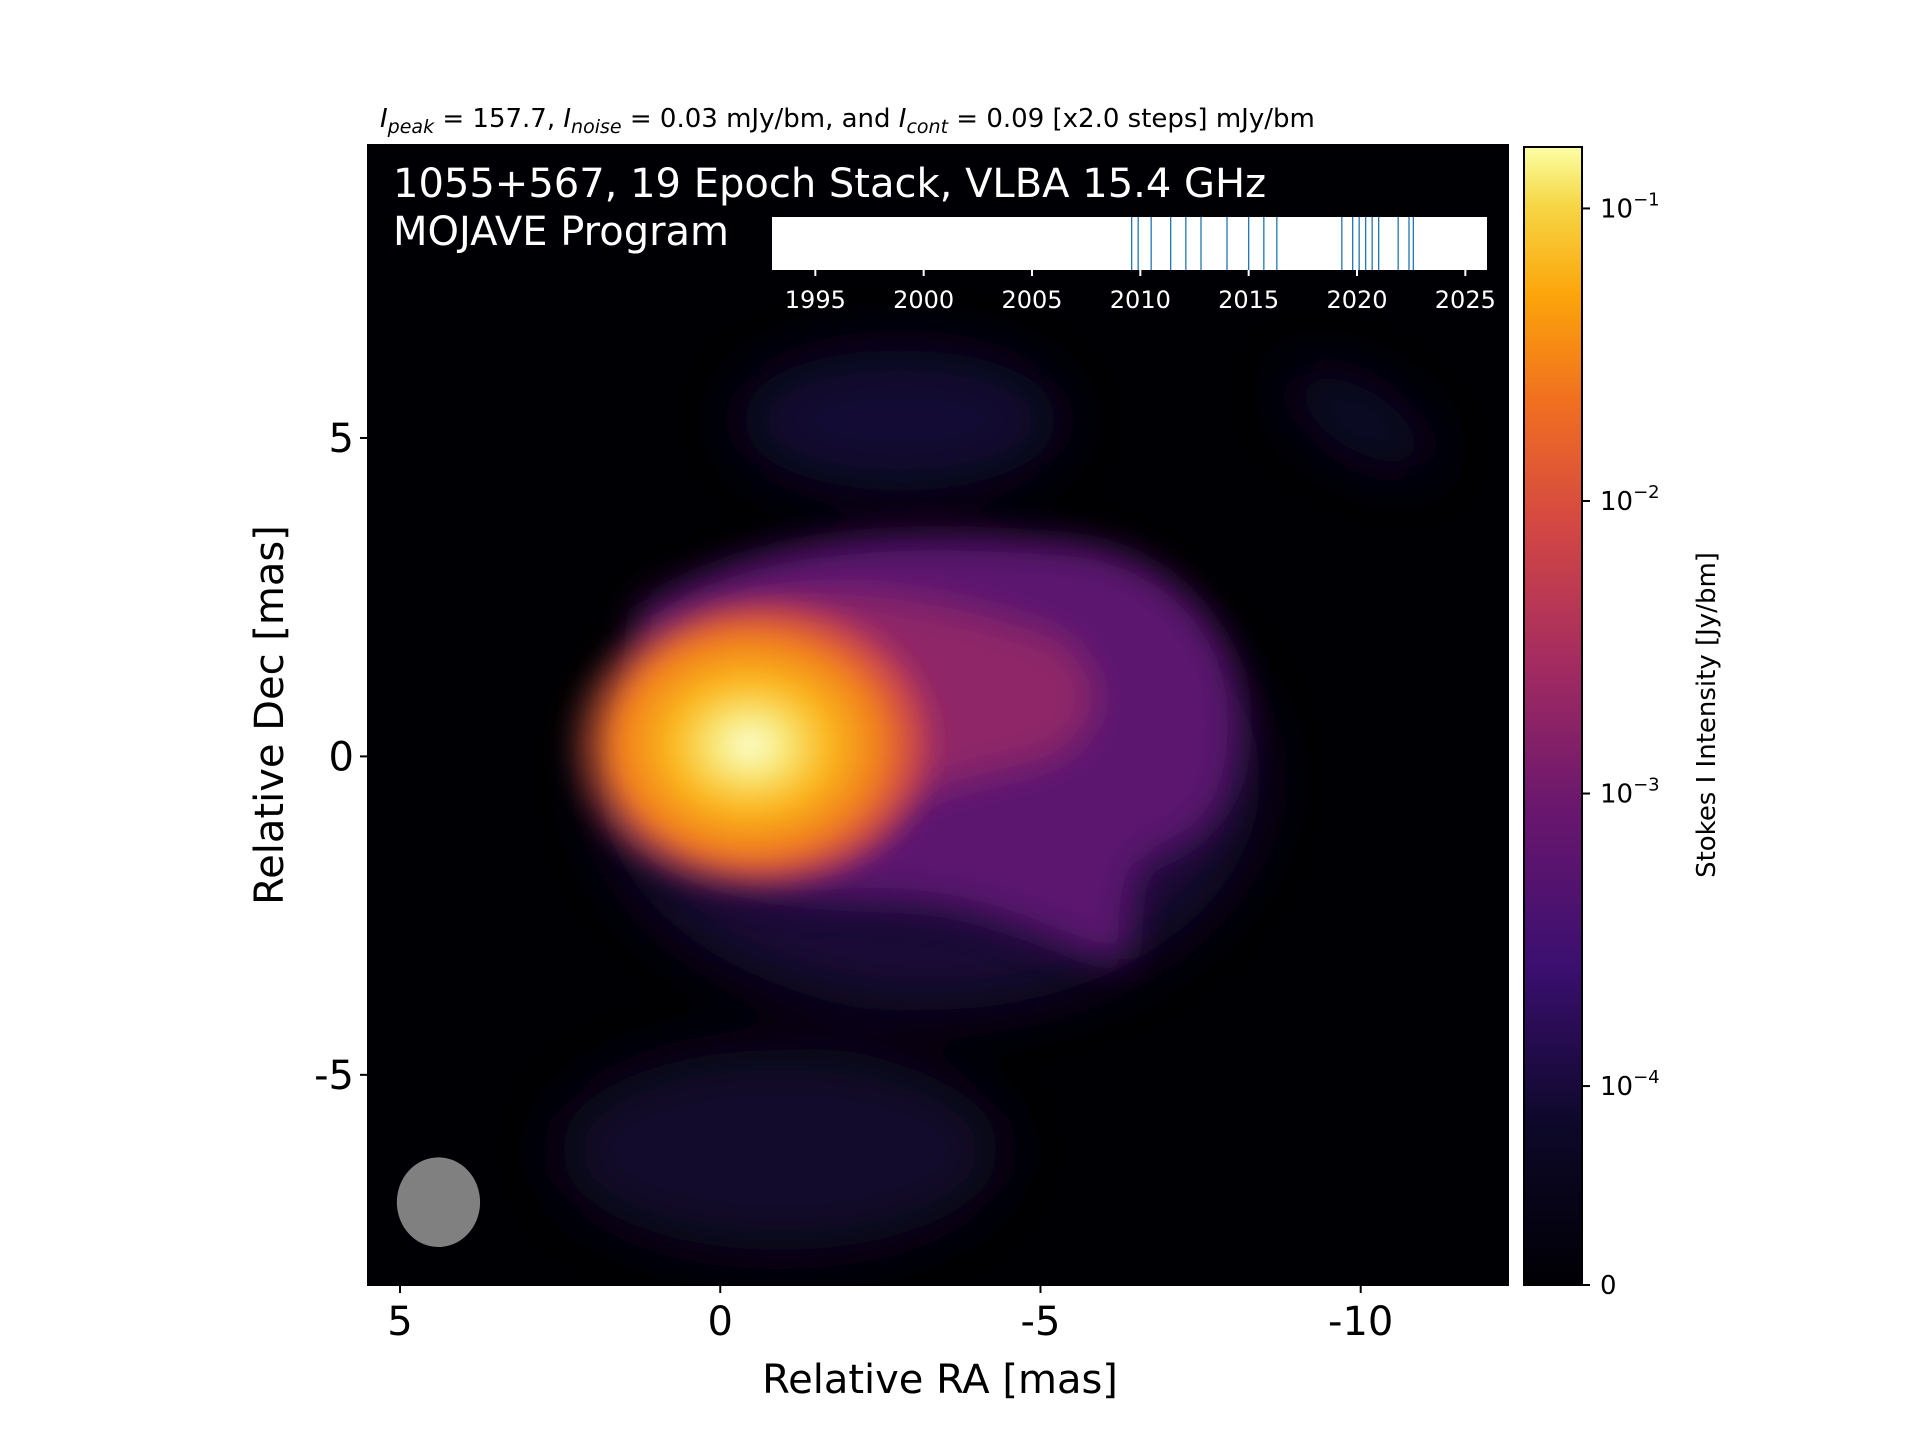  Describe the element at coordinates (1356, 300) in the screenshot. I see `timeline-tick-label: 2020` at that location.